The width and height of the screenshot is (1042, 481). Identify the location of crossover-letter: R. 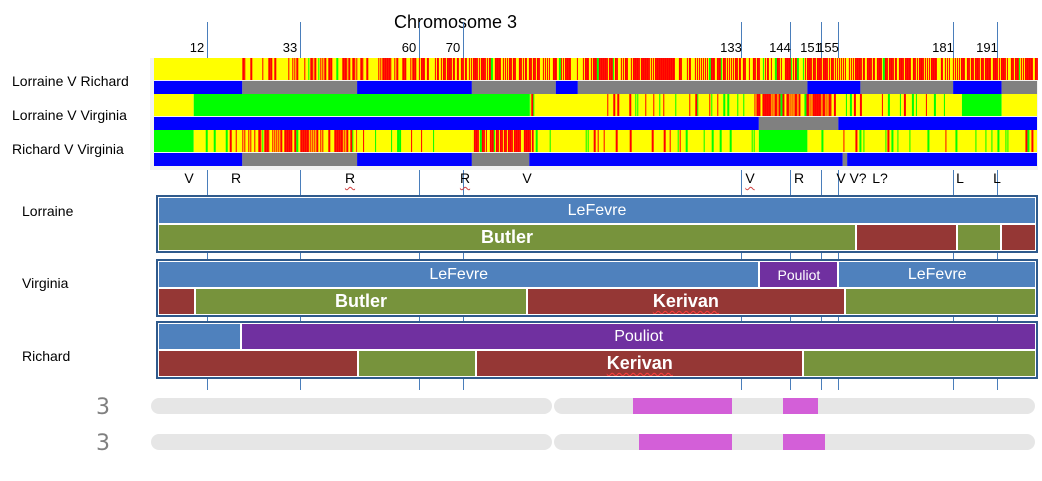
(236, 178).